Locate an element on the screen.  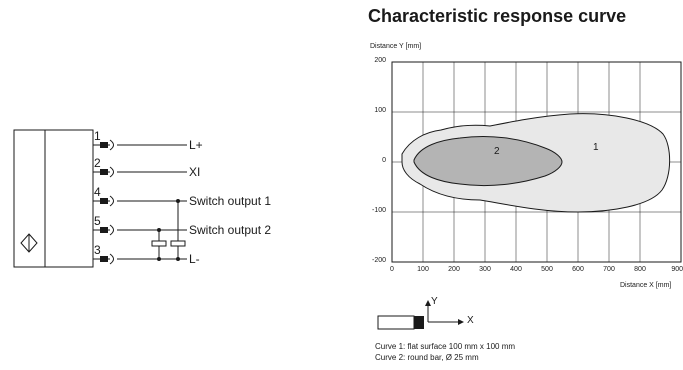
x-tick-label: 500 is located at coordinates (547, 269).